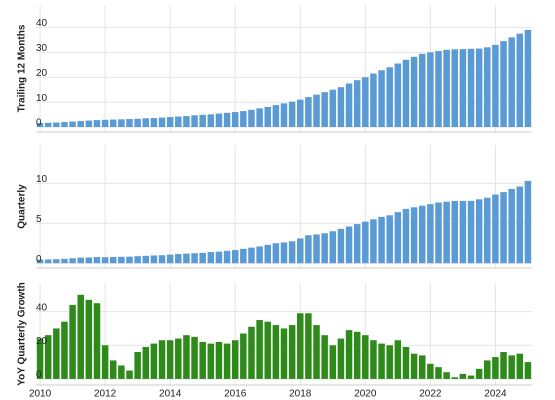  I want to click on x-tick-label: 2022, so click(430, 394).